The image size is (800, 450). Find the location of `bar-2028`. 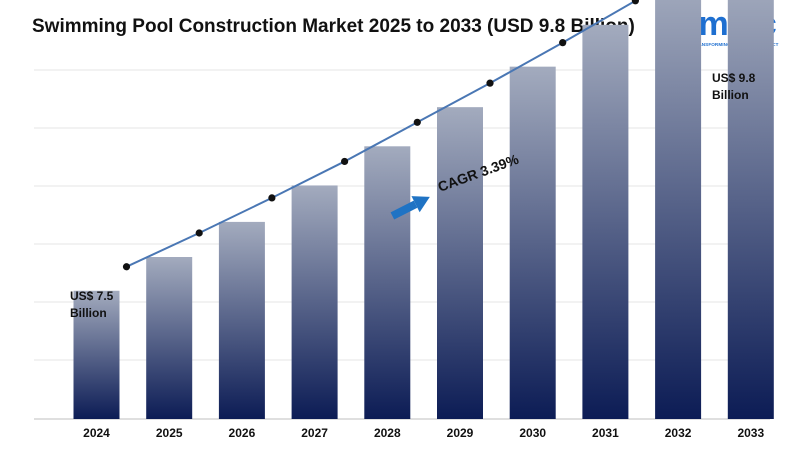

bar-2028 is located at coordinates (387, 283).